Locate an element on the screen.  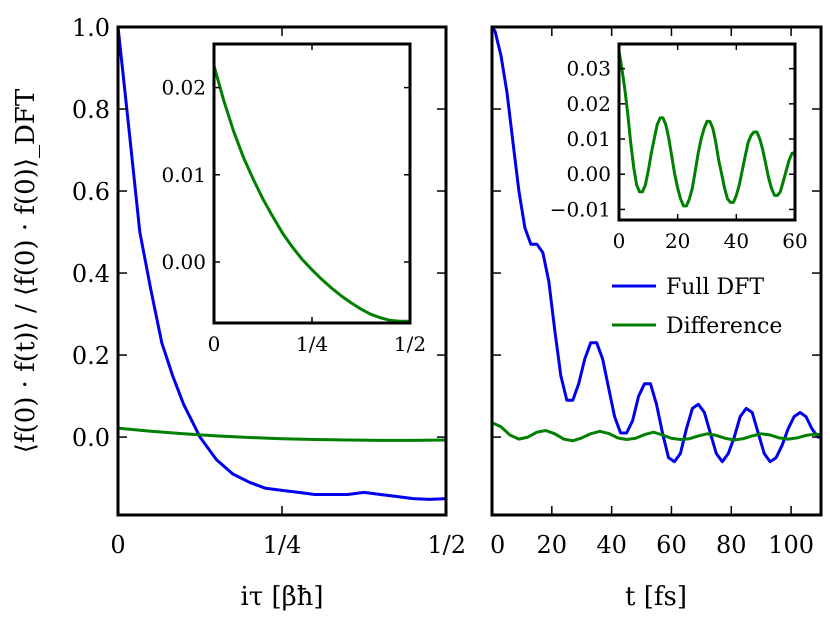
left-inset-background is located at coordinates (312, 183).